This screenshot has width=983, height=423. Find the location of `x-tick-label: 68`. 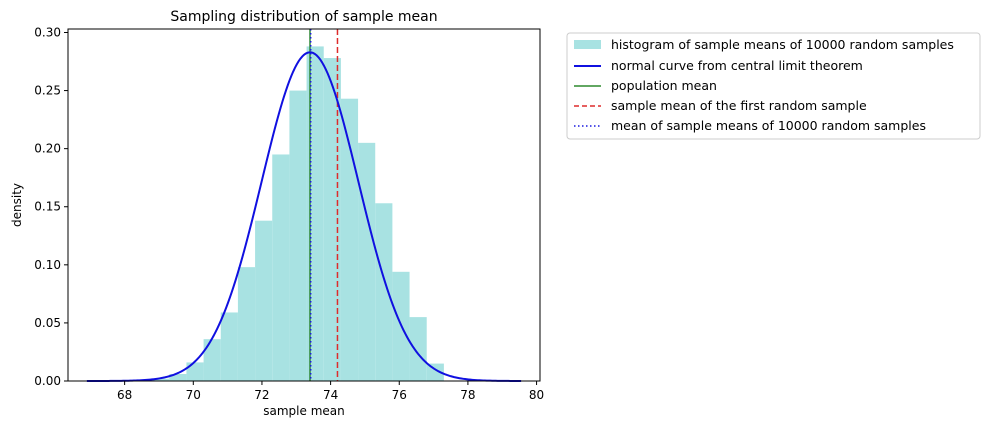

x-tick-label: 68 is located at coordinates (124, 395).